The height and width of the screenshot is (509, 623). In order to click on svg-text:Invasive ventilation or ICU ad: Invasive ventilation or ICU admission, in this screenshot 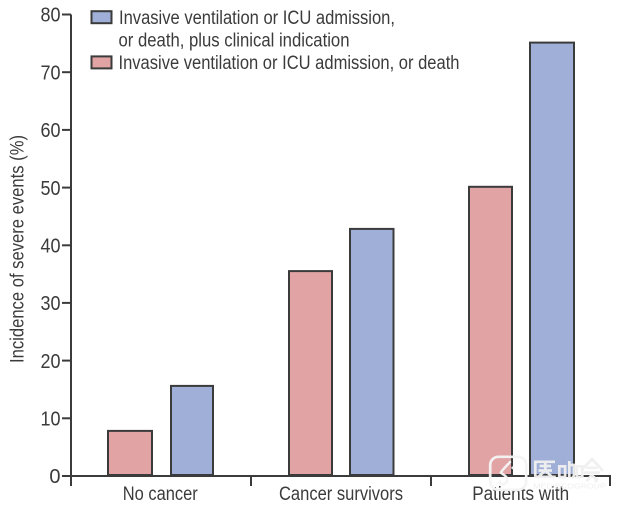, I will do `click(257, 18)`.